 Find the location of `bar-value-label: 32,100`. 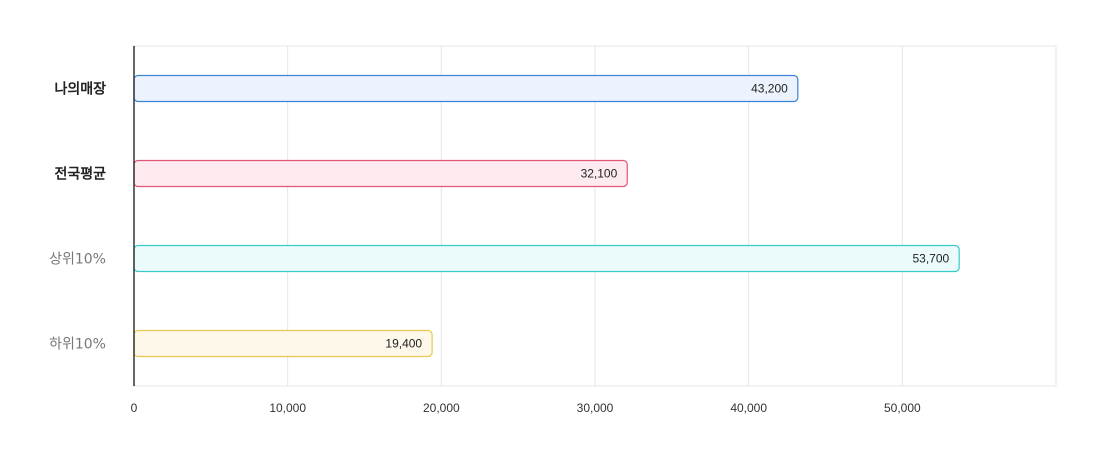

bar-value-label: 32,100 is located at coordinates (599, 174).